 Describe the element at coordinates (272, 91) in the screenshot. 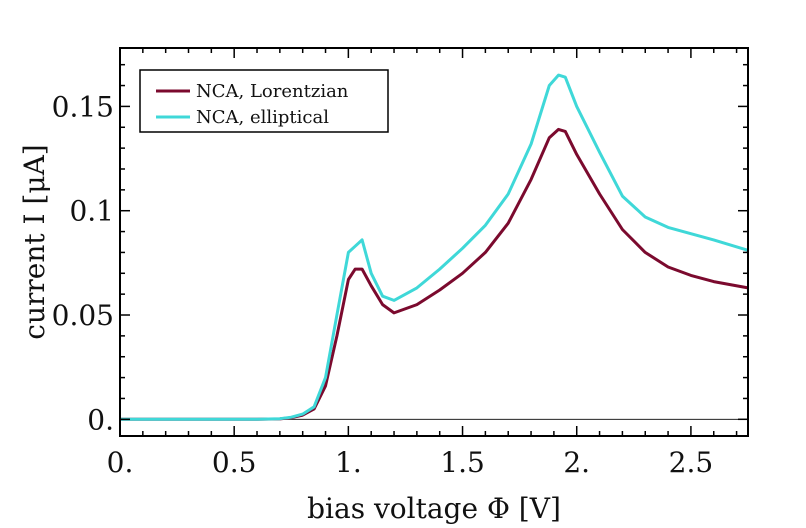

I see `legend-label-lorentzian: NCA, Lorentzian` at that location.